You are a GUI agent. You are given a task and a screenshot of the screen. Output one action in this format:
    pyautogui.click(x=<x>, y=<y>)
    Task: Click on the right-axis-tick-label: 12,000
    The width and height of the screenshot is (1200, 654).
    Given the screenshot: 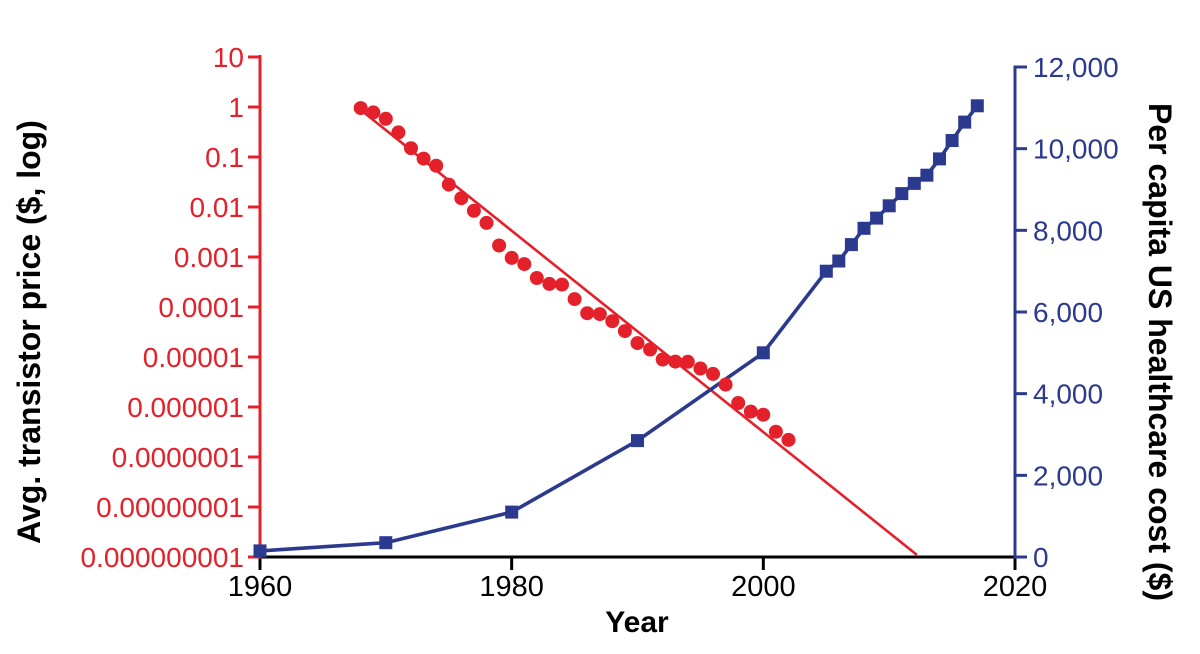 What is the action you would take?
    pyautogui.click(x=1076, y=67)
    